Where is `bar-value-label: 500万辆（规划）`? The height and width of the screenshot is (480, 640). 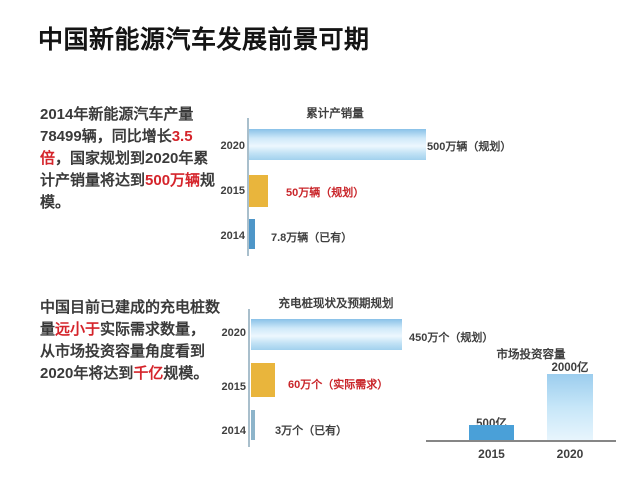
bar-value-label: 500万辆（规划） is located at coordinates (469, 147).